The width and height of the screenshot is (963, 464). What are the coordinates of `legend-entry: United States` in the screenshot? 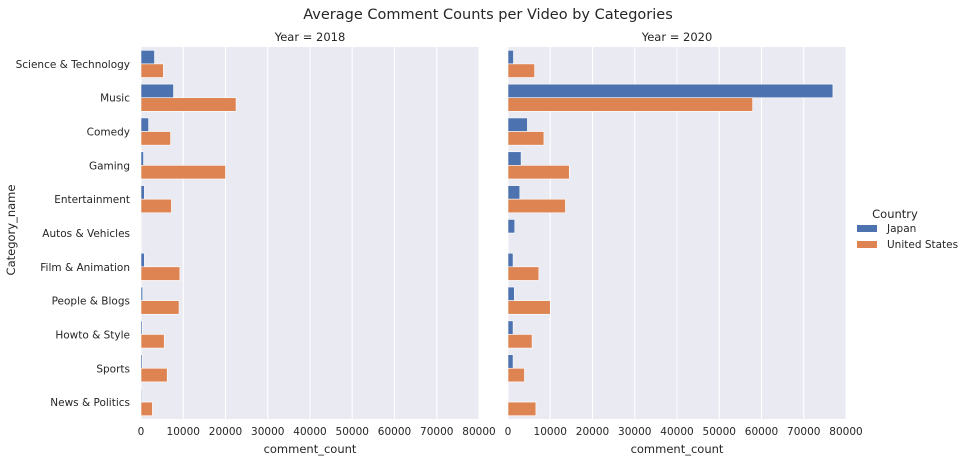 It's located at (922, 245).